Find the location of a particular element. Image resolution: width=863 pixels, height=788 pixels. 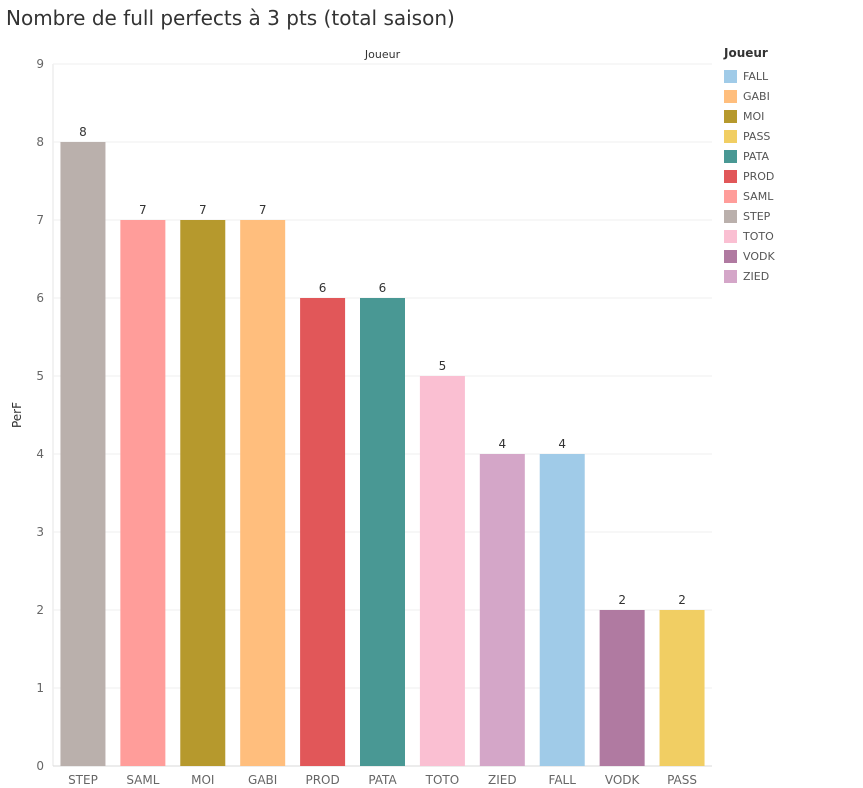

y-tick-label: 9 is located at coordinates (40, 64).